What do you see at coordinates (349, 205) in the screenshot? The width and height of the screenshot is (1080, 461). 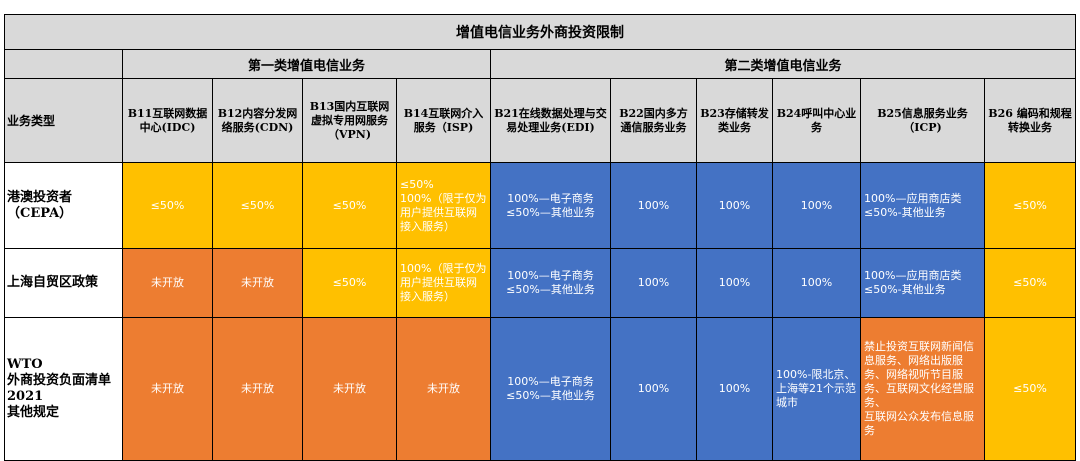 I see `cell-cepa-b13: ≤50%` at bounding box center [349, 205].